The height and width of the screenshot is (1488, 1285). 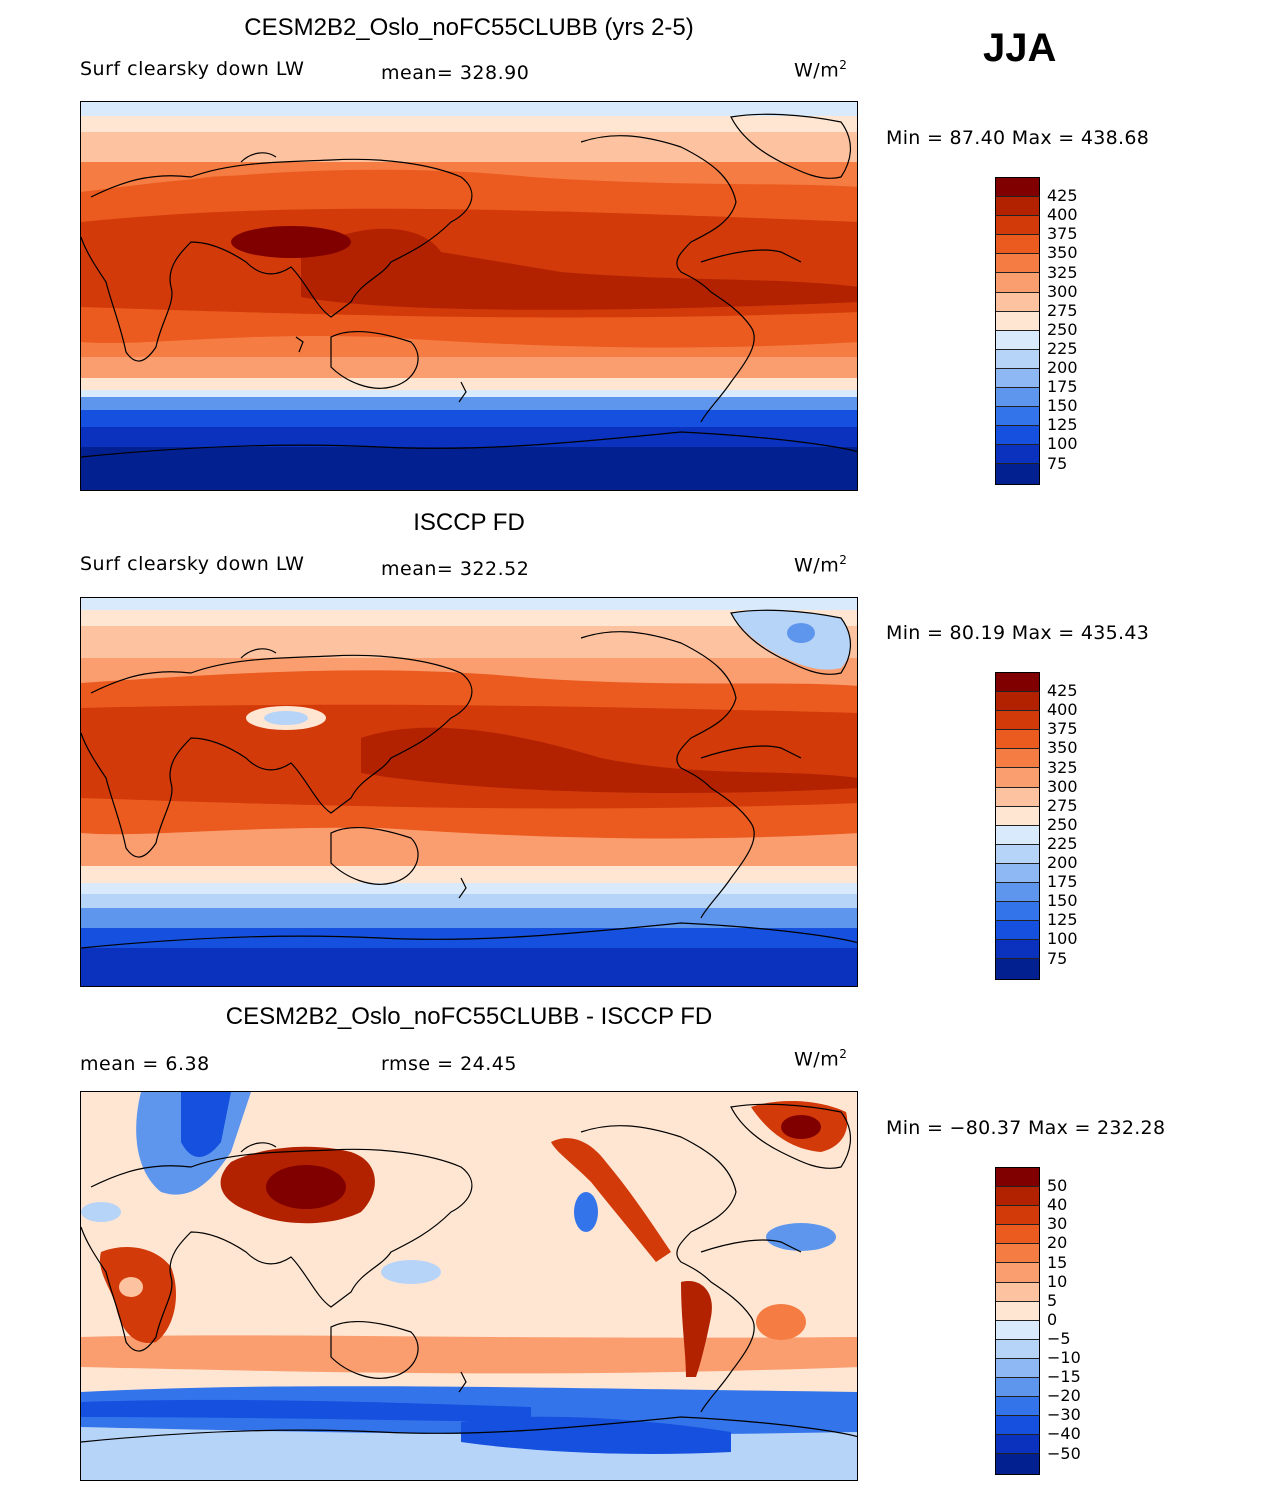 I want to click on colorbar-tick-label: −20, so click(x=1064, y=1396).